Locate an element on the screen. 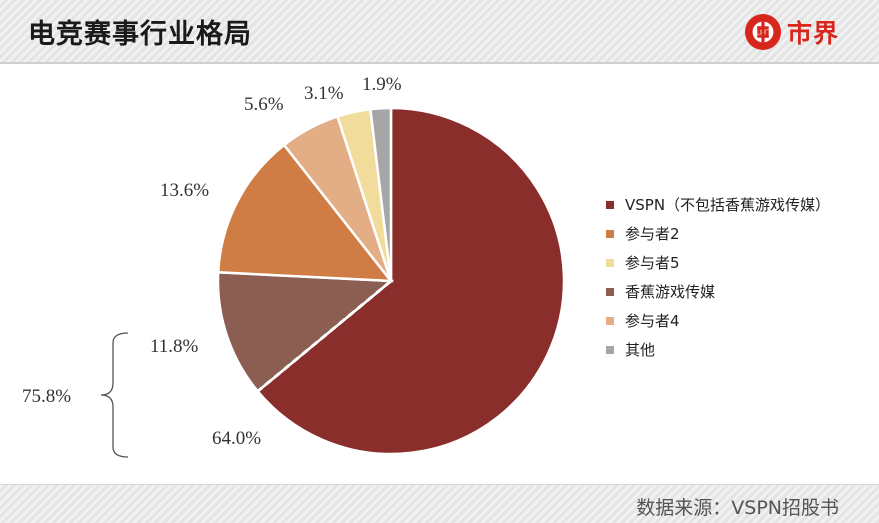  brand-logo: 市界 is located at coordinates (791, 32).